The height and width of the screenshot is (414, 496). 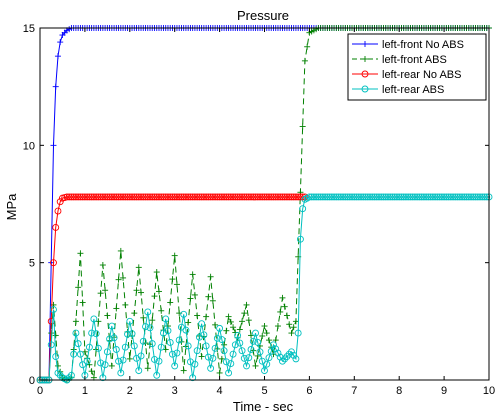 I want to click on legend-marker, so click(x=365, y=74).